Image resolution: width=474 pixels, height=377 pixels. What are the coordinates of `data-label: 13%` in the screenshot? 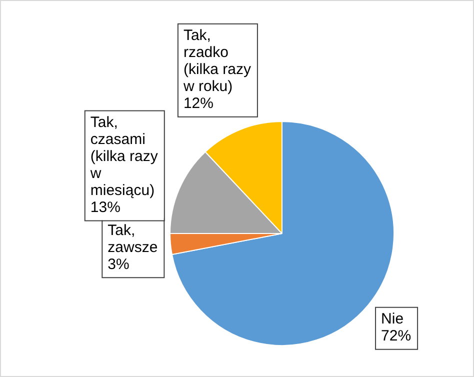 It's located at (105, 207).